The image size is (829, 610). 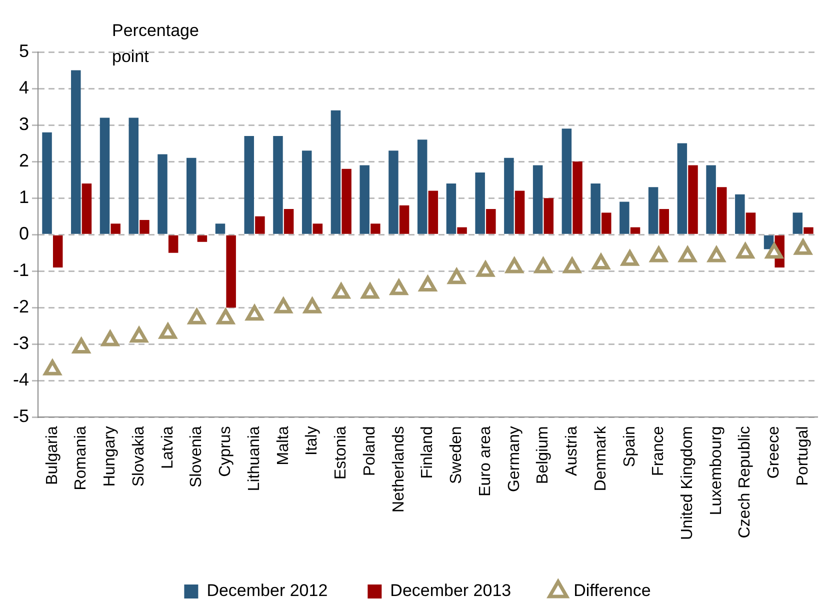 I want to click on y-tick-label: -4, so click(x=21, y=380).